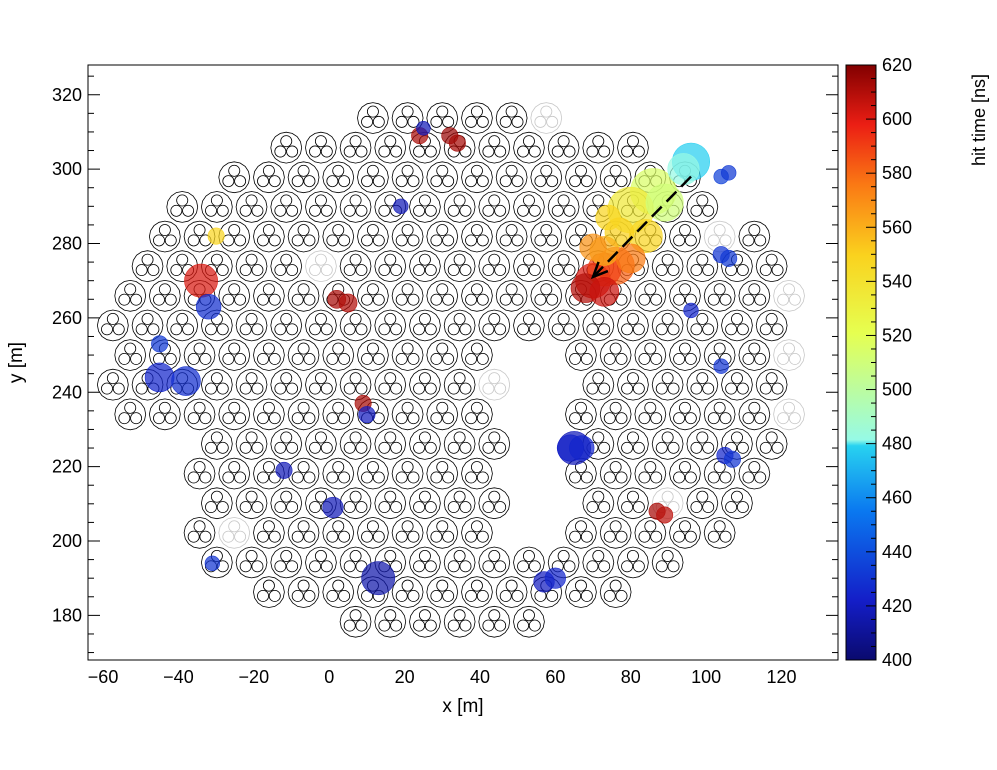 The width and height of the screenshot is (997, 770). I want to click on x-tick-label: 60, so click(555, 677).